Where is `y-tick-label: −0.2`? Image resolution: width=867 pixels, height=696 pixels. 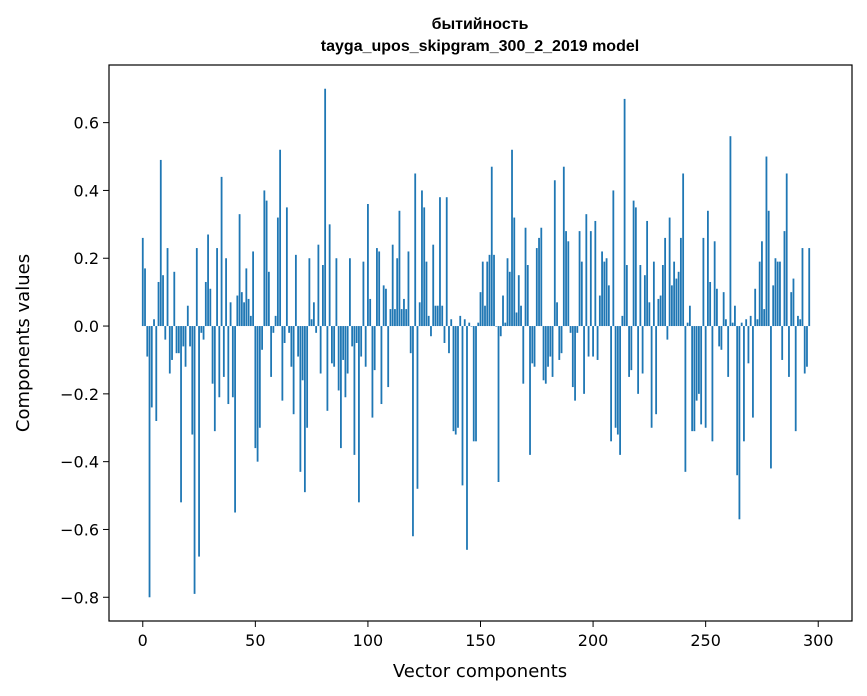
y-tick-label: −0.2 is located at coordinates (79, 394).